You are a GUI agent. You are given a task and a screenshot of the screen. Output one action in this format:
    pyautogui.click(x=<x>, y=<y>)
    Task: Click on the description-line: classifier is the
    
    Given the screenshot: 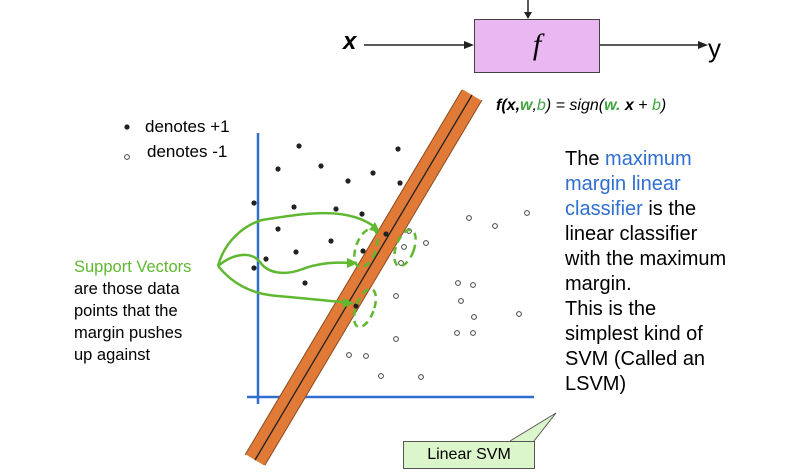 What is the action you would take?
    pyautogui.click(x=645, y=209)
    